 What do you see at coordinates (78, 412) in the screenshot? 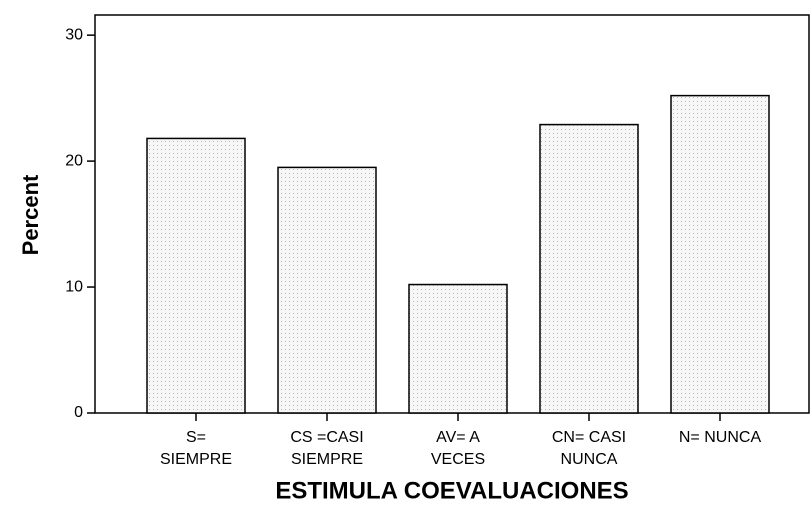
I see `y-tick-label: 0` at bounding box center [78, 412].